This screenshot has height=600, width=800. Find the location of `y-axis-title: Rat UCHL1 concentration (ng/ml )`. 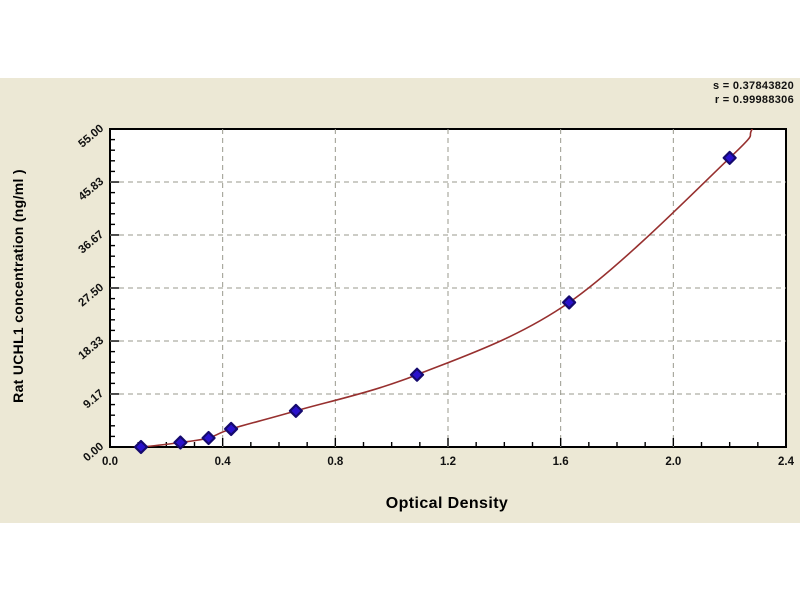

y-axis-title: Rat UCHL1 concentration (ng/ml ) is located at coordinates (18, 286).